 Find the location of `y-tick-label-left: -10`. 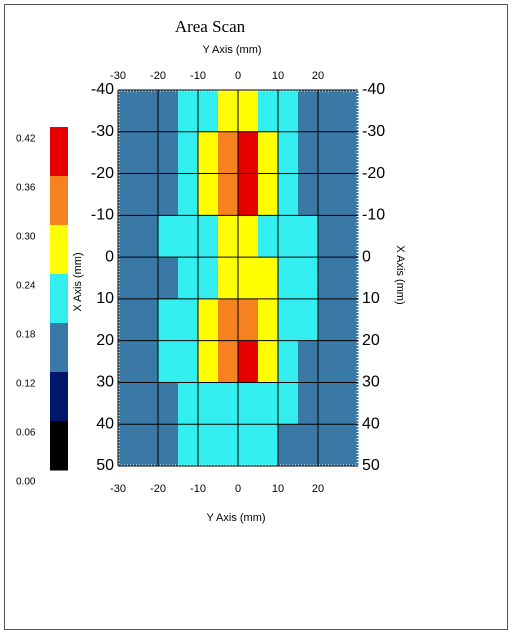

y-tick-label-left: -10 is located at coordinates (102, 215).